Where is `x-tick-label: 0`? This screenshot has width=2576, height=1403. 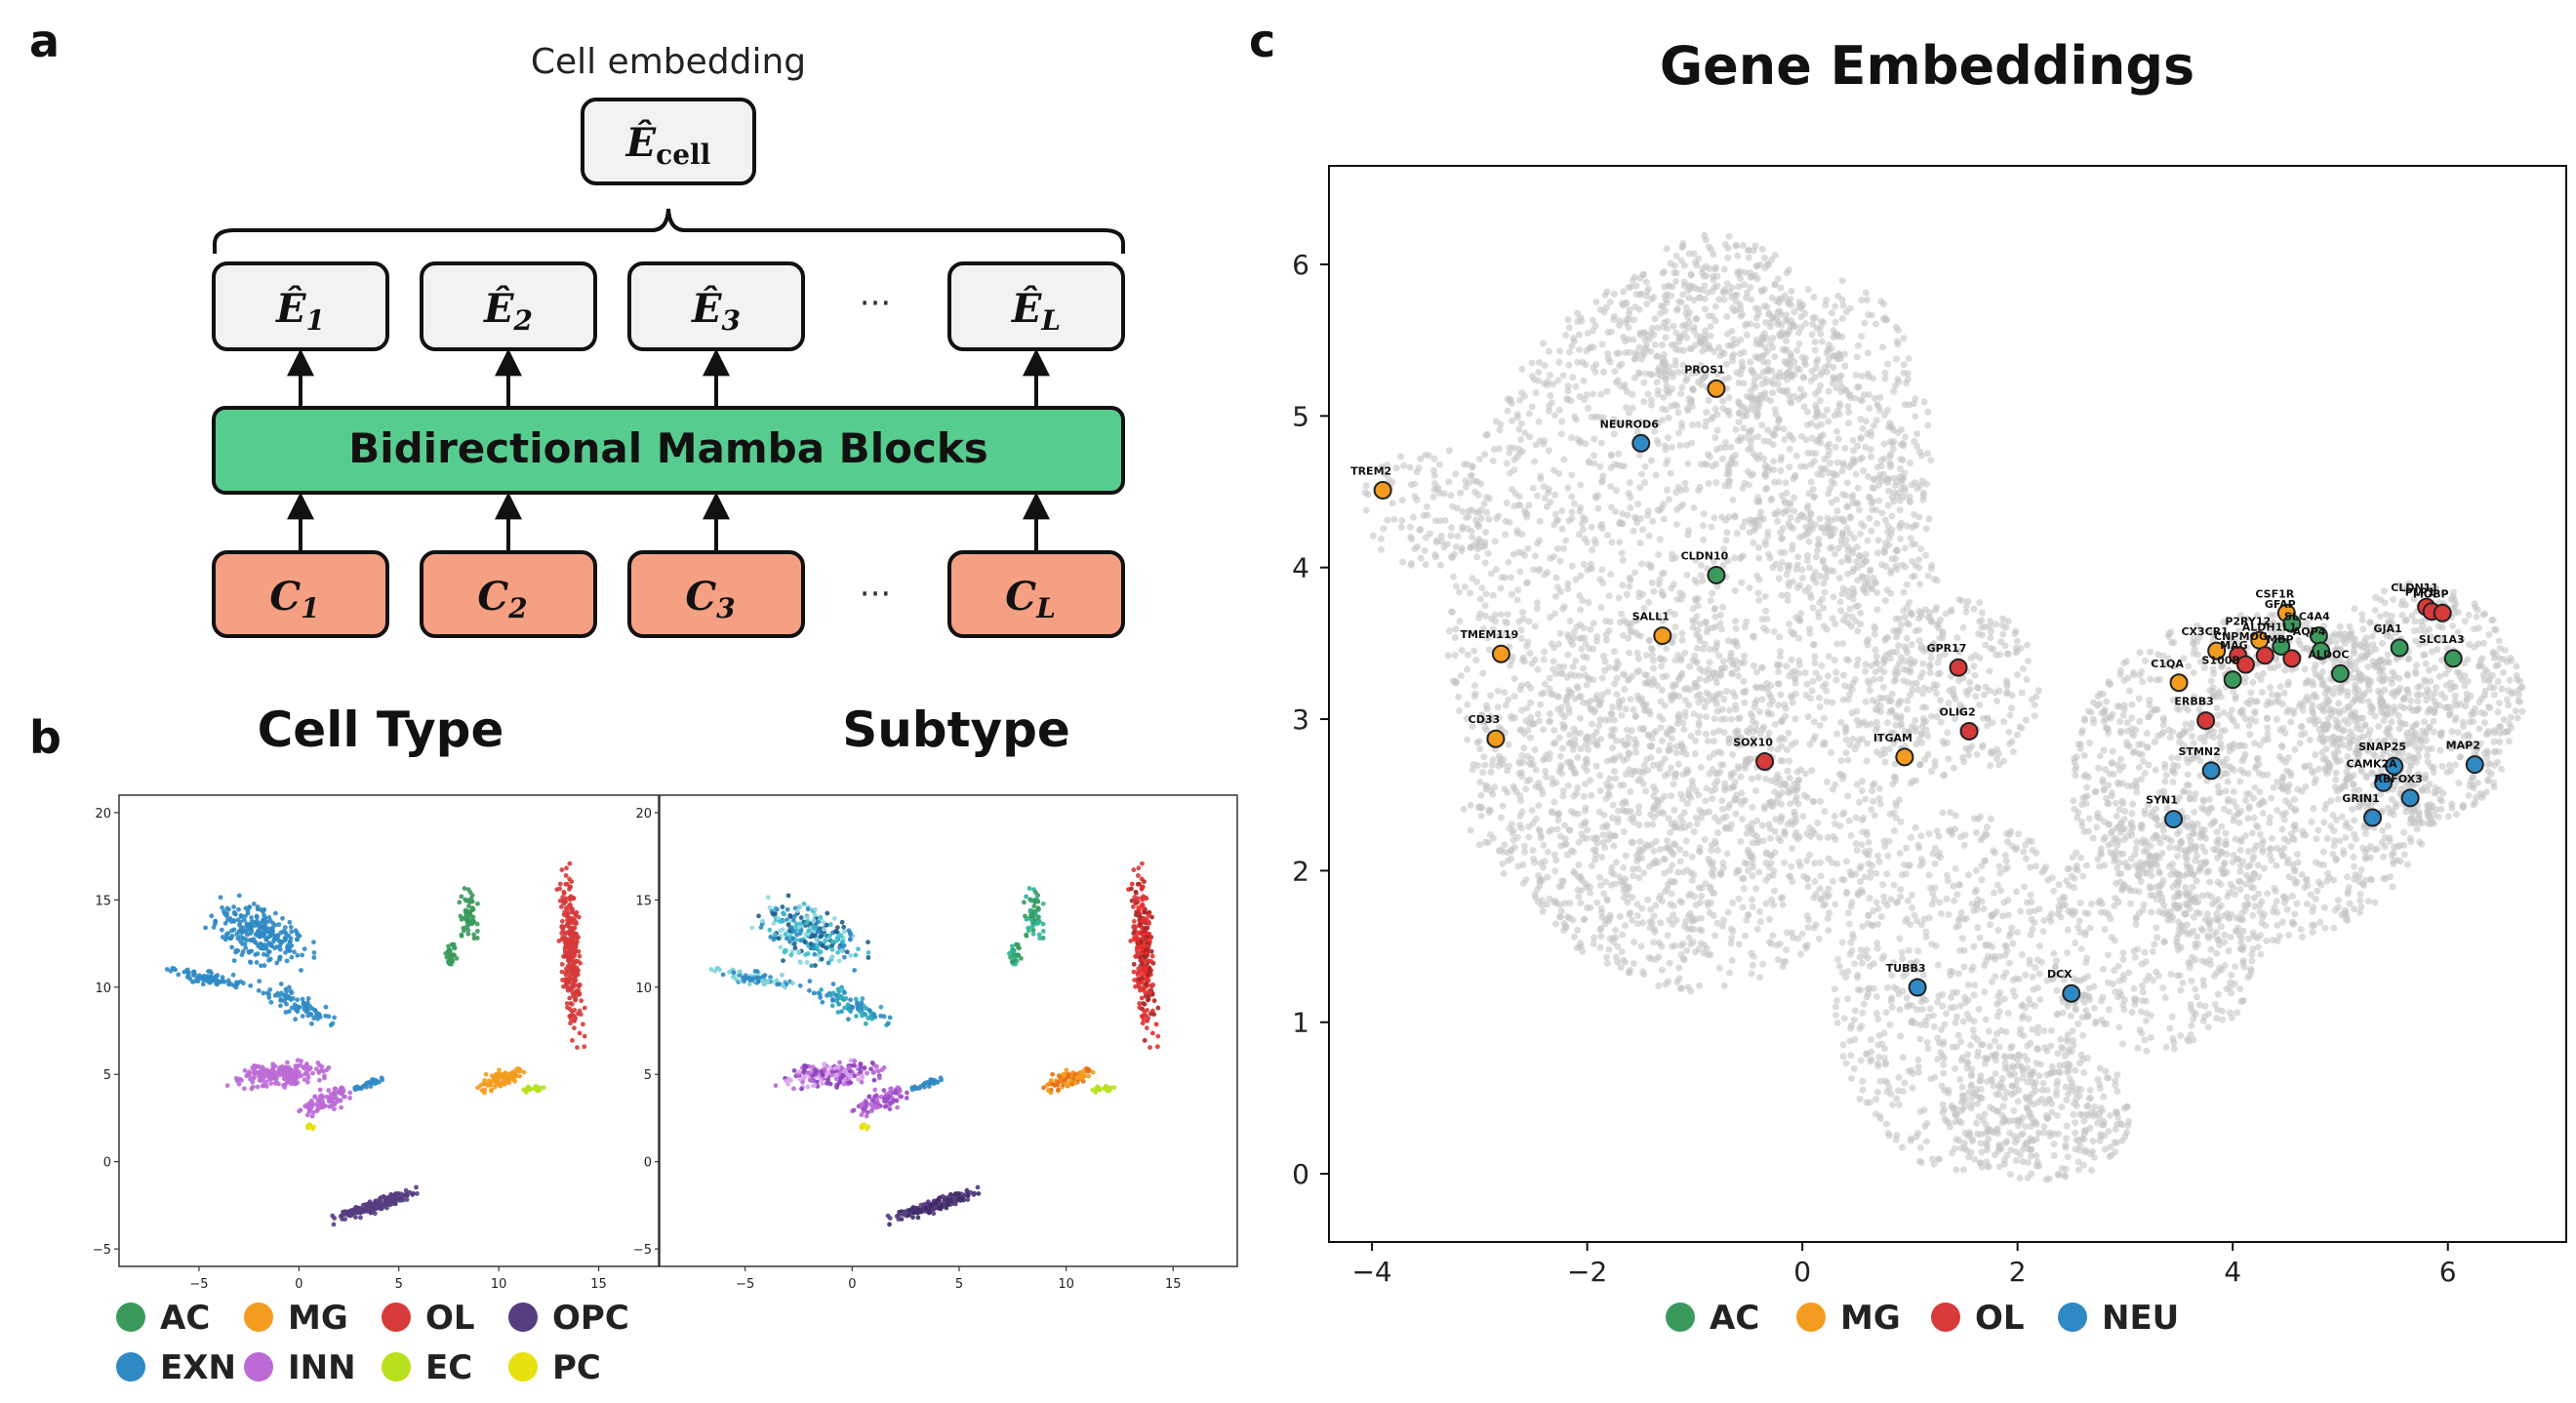 x-tick-label: 0 is located at coordinates (298, 1284).